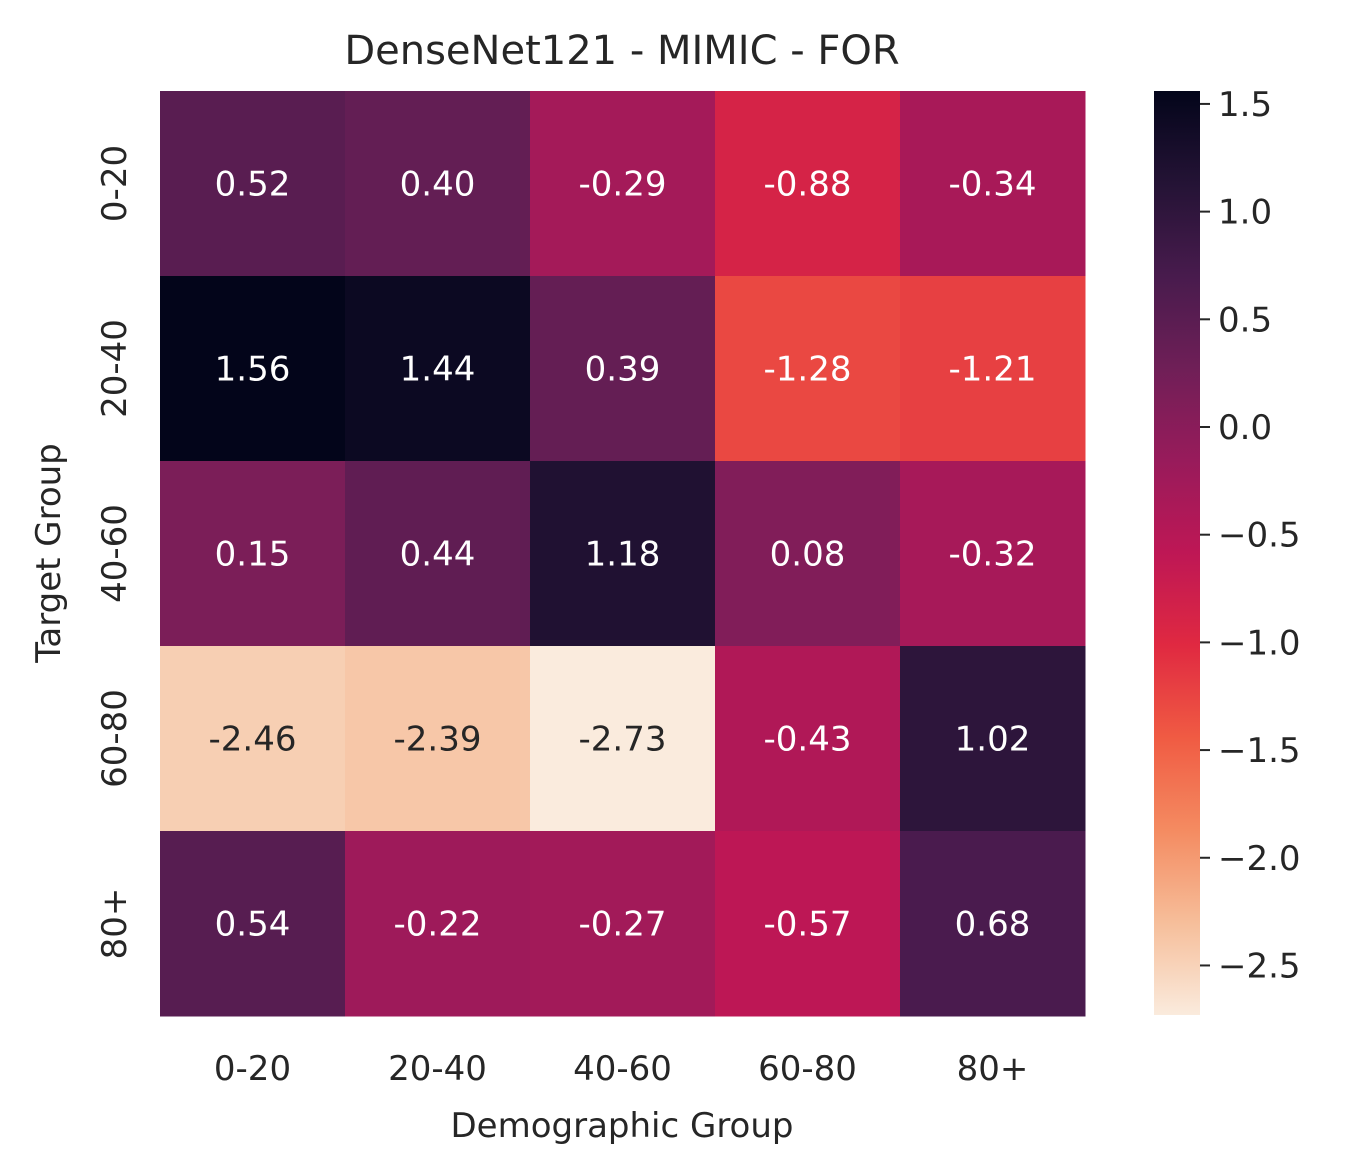 The image size is (1360, 1176). What do you see at coordinates (1177, 553) in the screenshot?
I see `colorbar-gradient` at bounding box center [1177, 553].